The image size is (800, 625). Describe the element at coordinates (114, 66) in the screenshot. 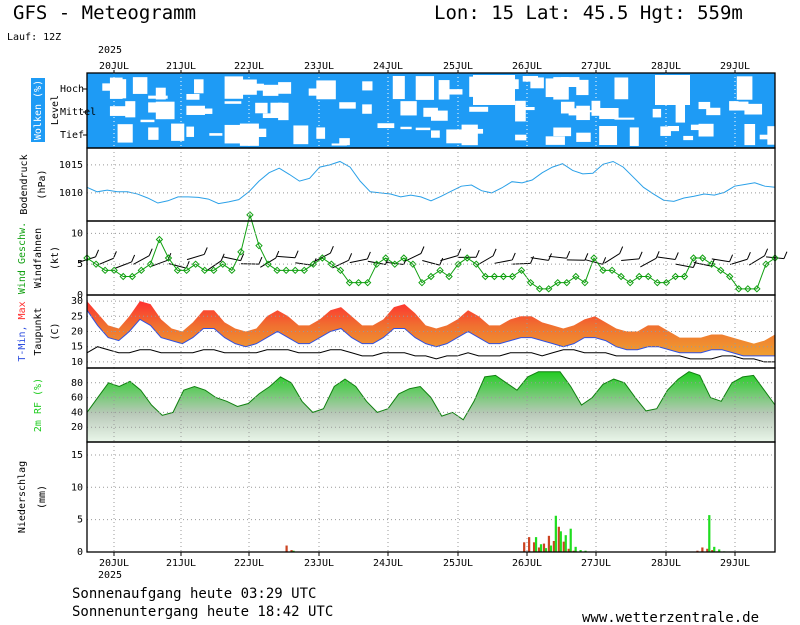

I see `date-label-top: 20JUL` at that location.